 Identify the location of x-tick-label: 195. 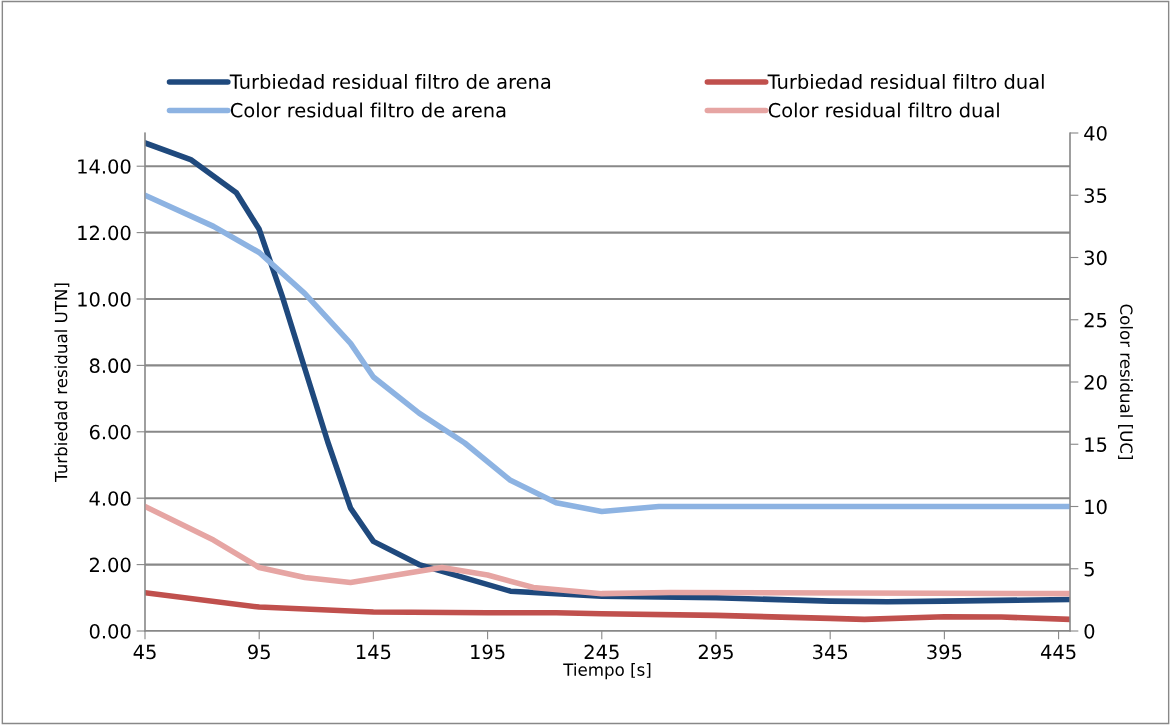
(488, 652).